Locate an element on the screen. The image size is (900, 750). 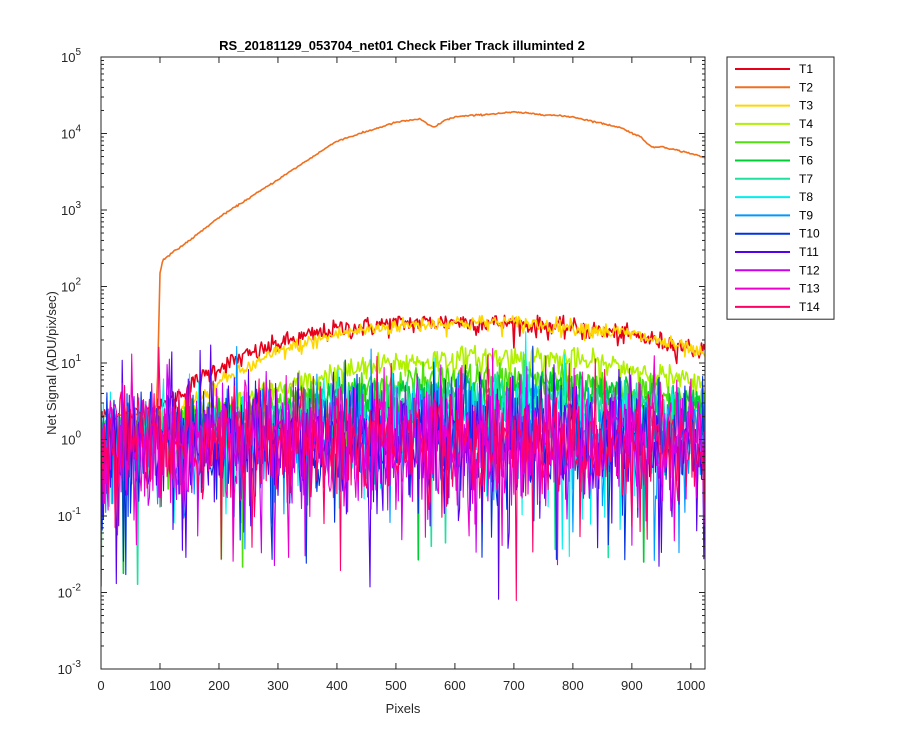
y-tick-label: 10² is located at coordinates (71, 286).